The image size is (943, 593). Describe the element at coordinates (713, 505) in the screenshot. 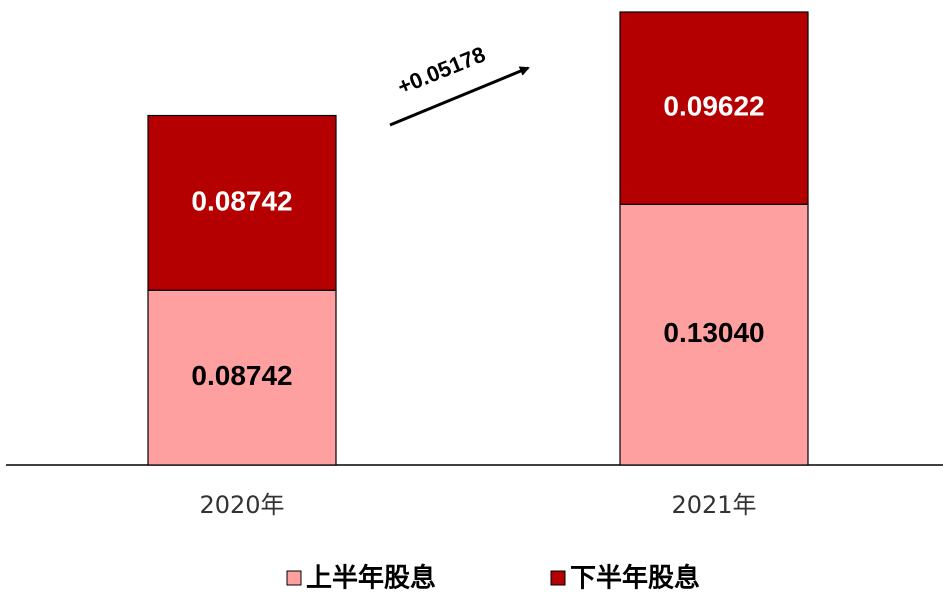

I see `x-tick-label: 2021年` at that location.